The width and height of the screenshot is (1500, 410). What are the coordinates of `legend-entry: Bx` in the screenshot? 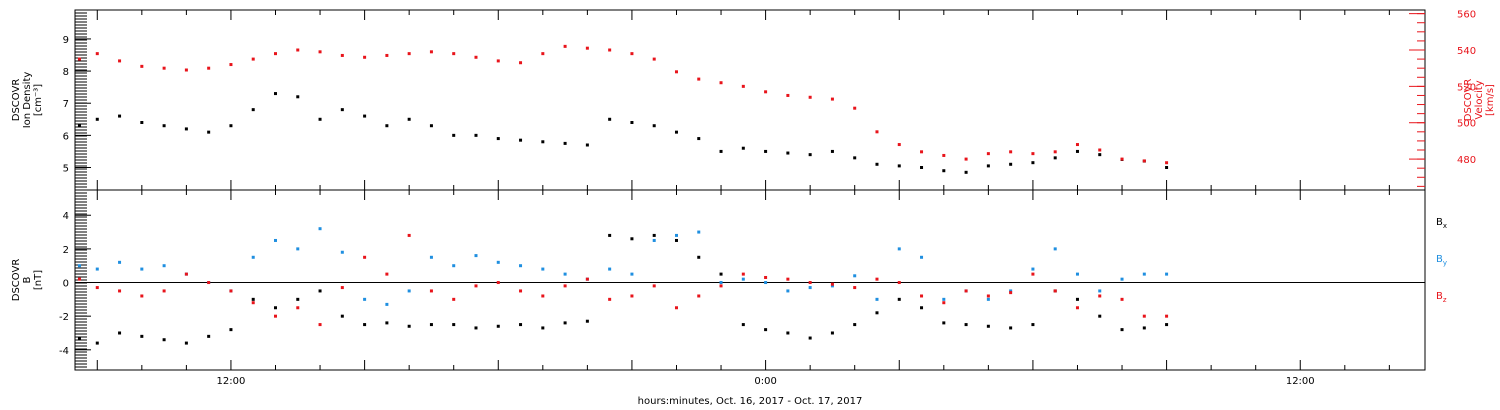 It's located at (1441, 223).